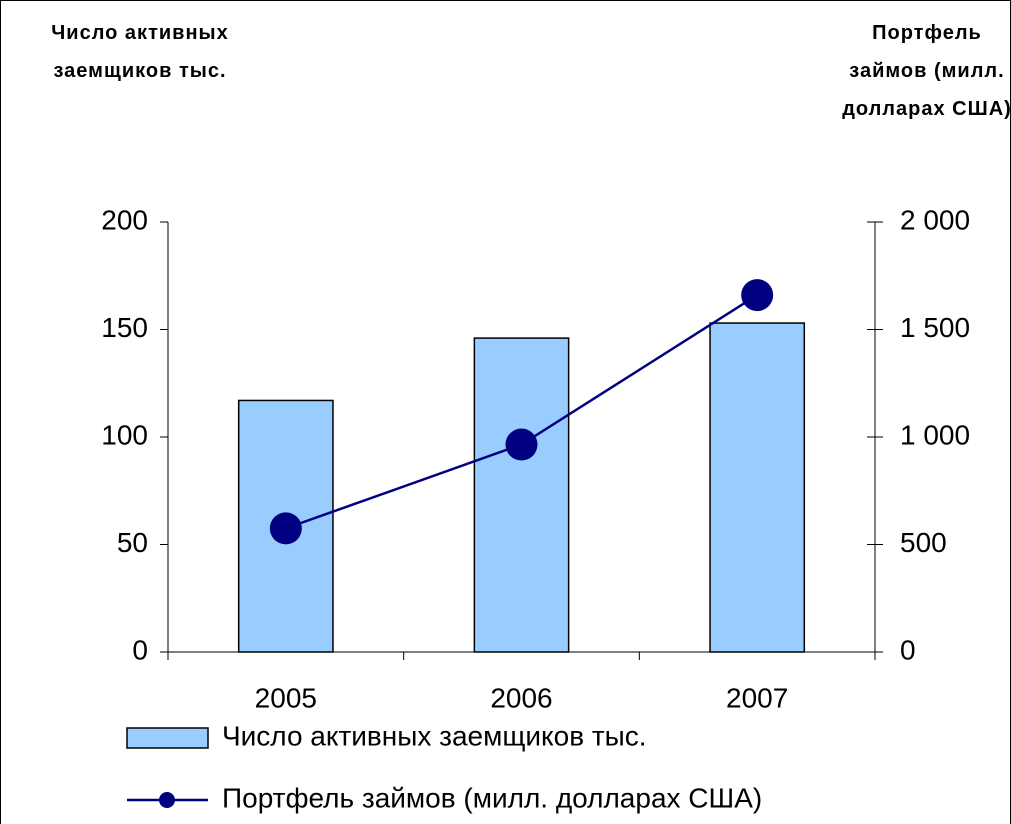  What do you see at coordinates (434, 735) in the screenshot?
I see `legend-label: Число активных заемщиков тыс.` at bounding box center [434, 735].